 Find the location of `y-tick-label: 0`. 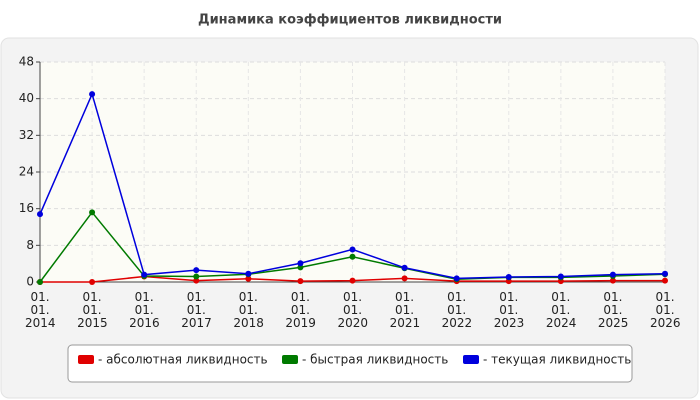

y-tick-label: 0 is located at coordinates (30, 282).